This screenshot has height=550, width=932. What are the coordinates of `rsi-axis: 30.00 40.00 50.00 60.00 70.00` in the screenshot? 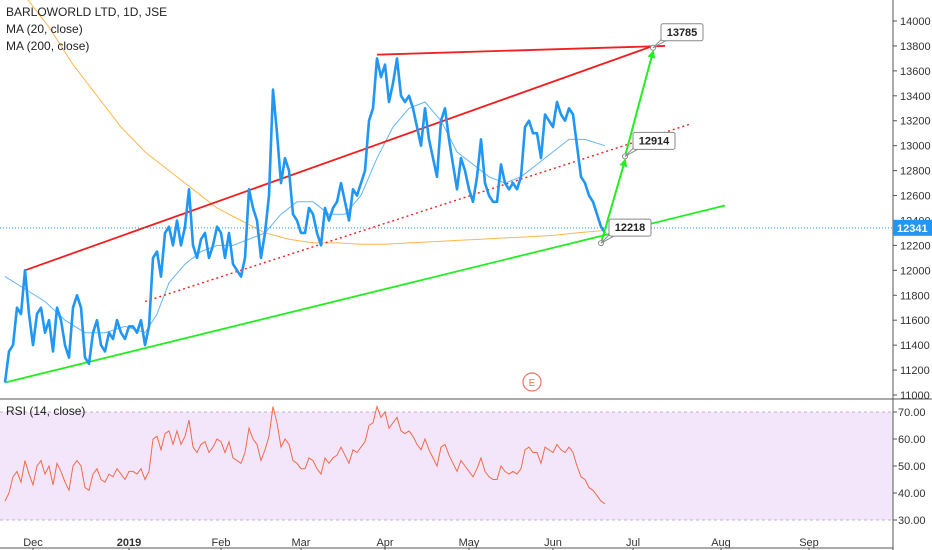 It's located at (909, 467).